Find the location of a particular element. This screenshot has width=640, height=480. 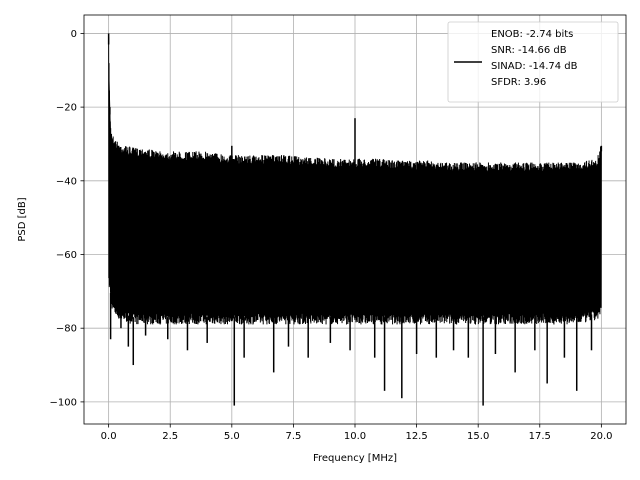

x-tick-label: 2.5 is located at coordinates (170, 436).